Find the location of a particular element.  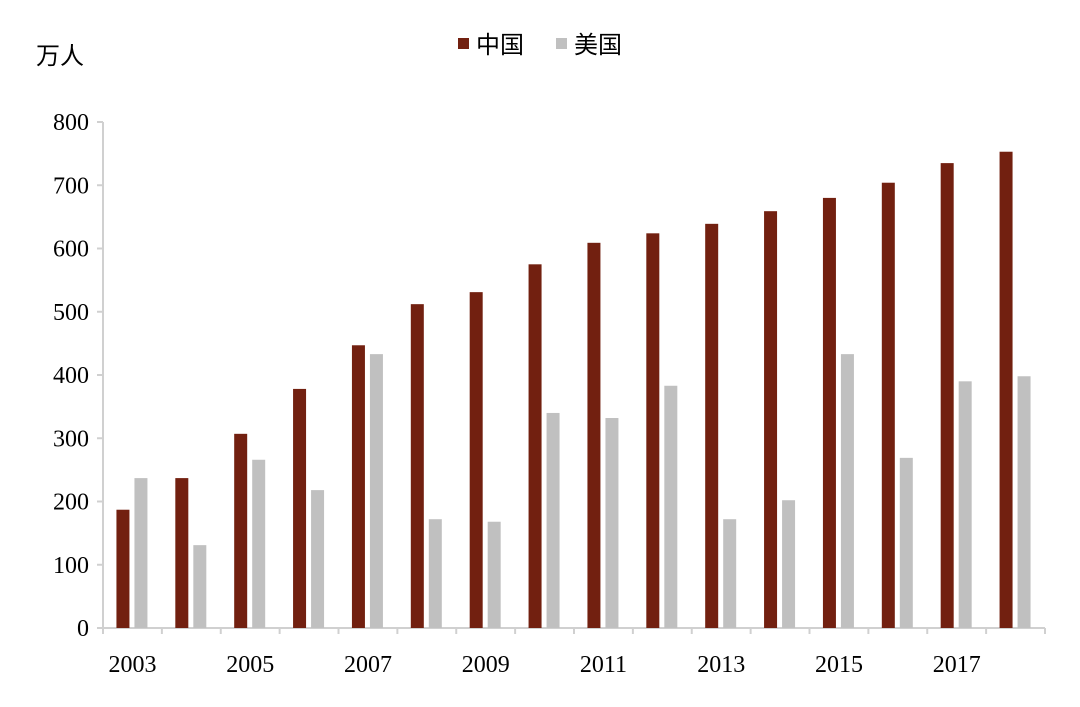

bar-usa-2014 is located at coordinates (789, 564).